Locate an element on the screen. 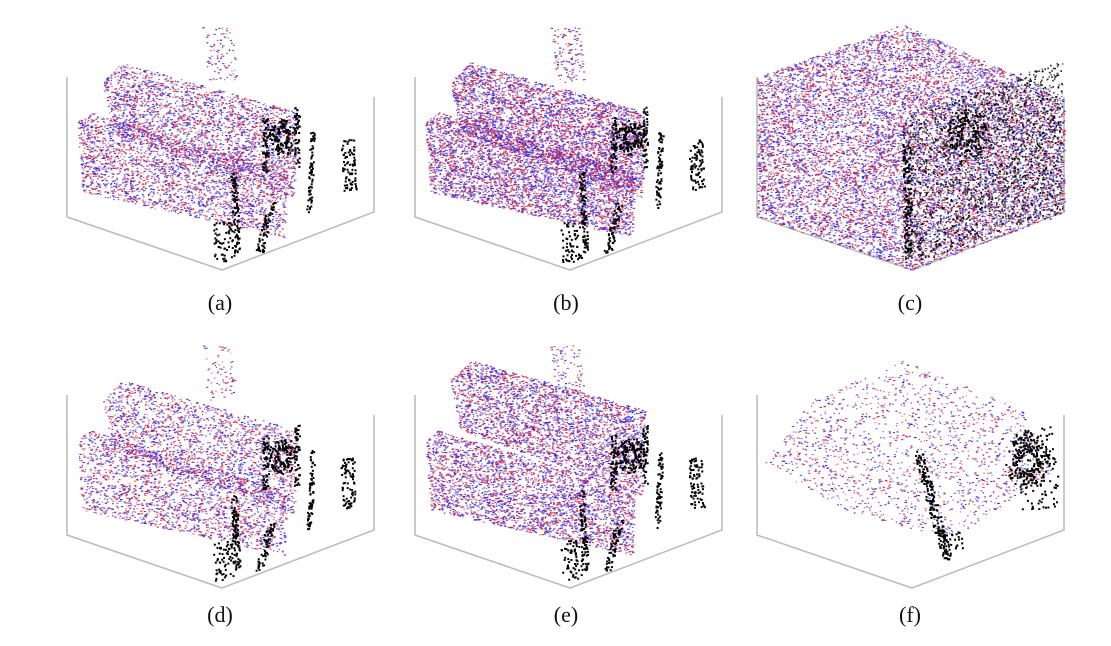  point-cloud-b is located at coordinates (568, 149).